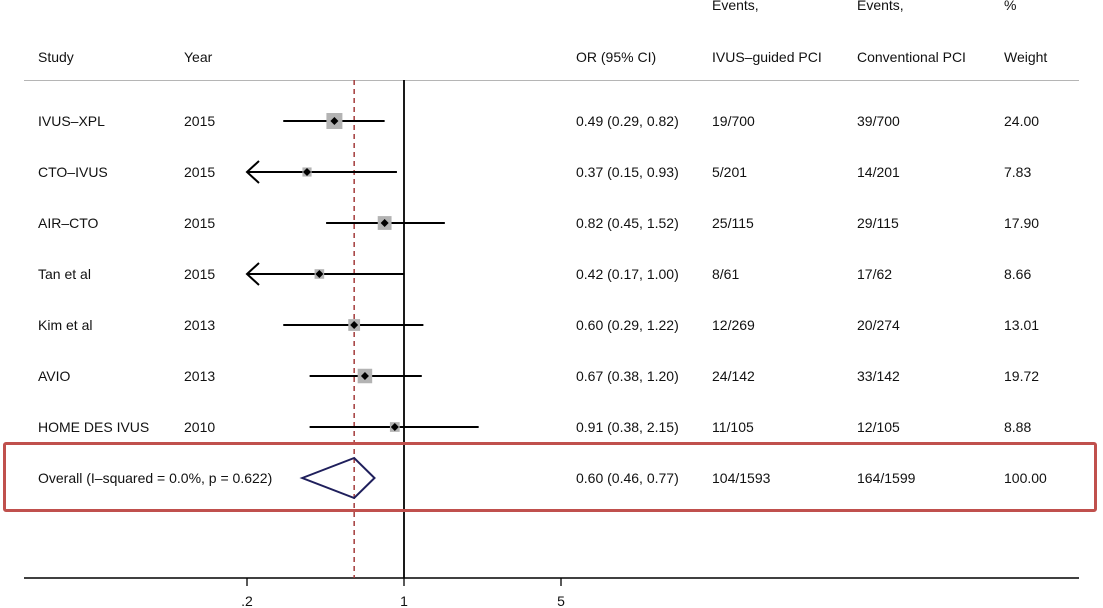  I want to click on overall-ivus-events: 104/1593, so click(741, 478).